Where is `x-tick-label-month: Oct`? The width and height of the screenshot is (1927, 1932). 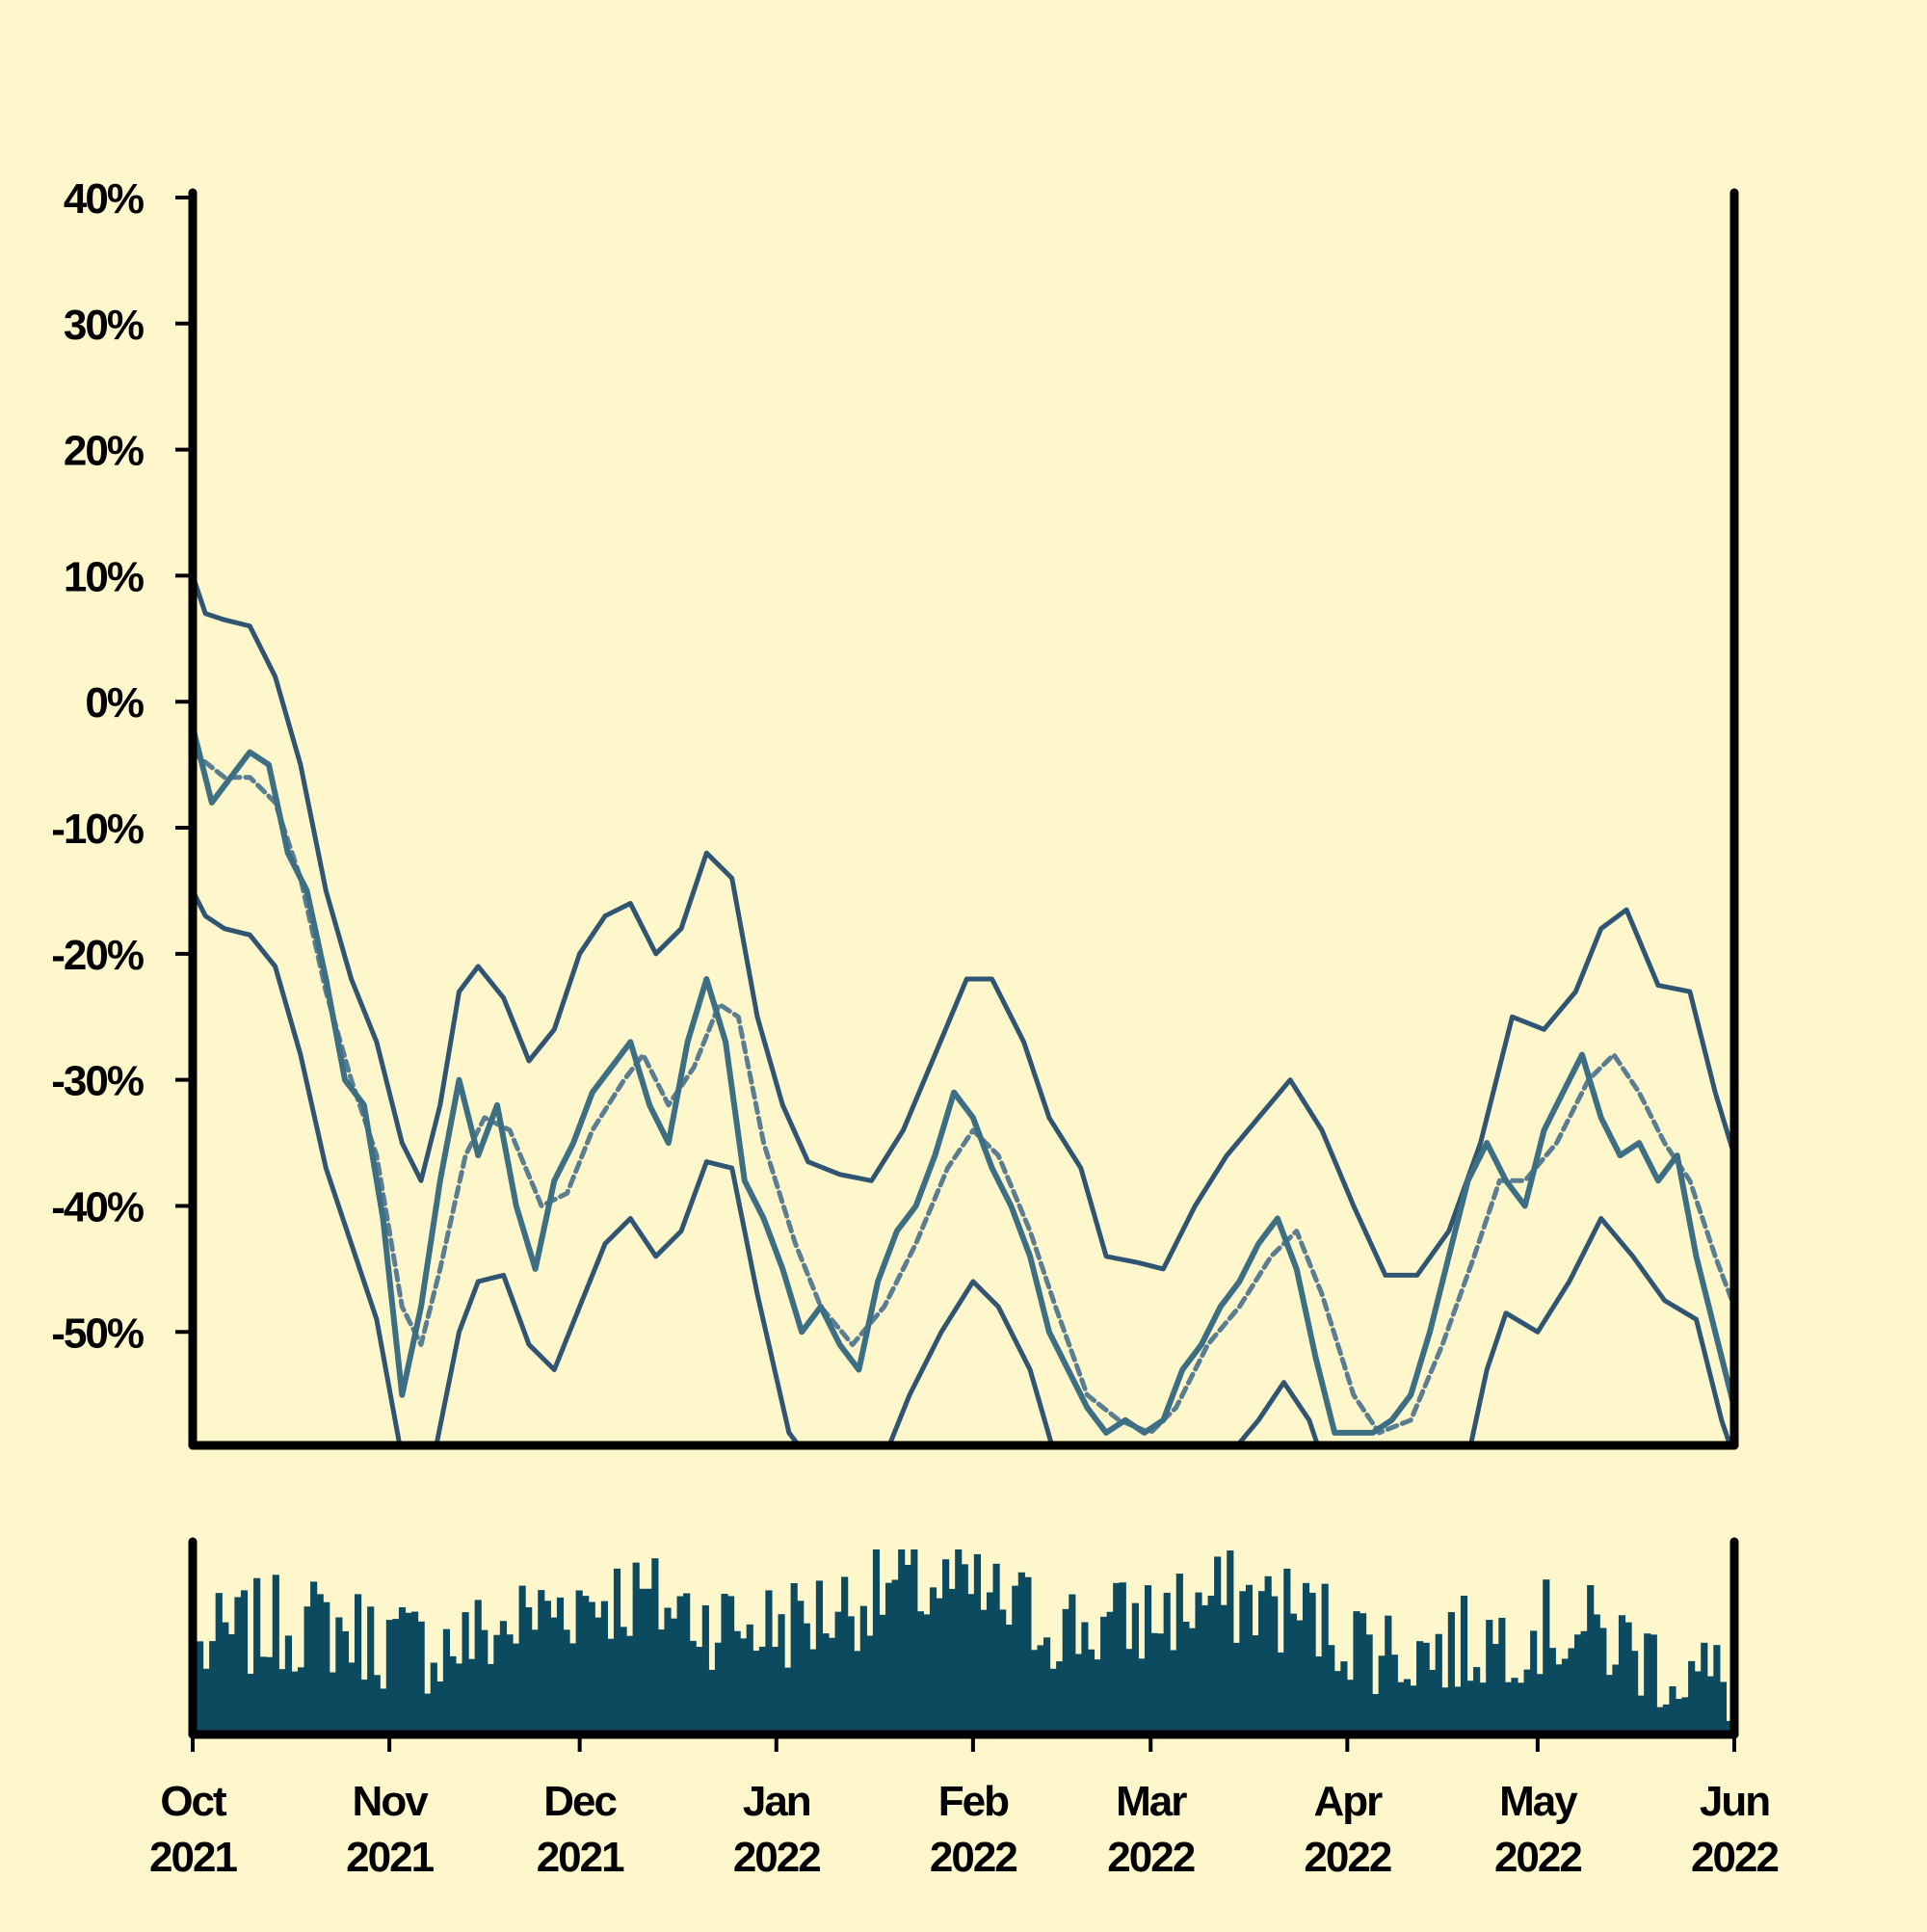 x-tick-label-month: Oct is located at coordinates (193, 1801).